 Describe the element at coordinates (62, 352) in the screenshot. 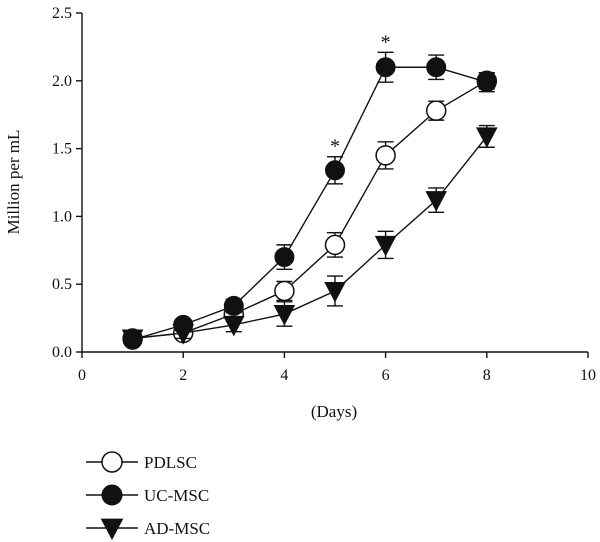

I see `y-tick-label: 0.0` at that location.